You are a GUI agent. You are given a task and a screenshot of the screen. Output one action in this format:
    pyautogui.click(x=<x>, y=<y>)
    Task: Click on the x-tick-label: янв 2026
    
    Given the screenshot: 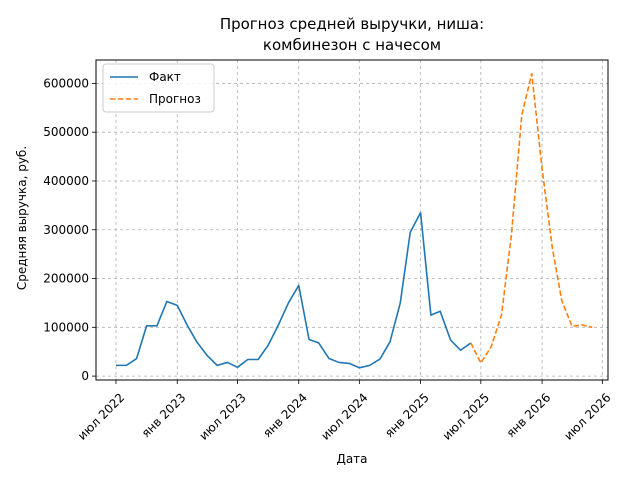 What is the action you would take?
    pyautogui.click(x=529, y=415)
    